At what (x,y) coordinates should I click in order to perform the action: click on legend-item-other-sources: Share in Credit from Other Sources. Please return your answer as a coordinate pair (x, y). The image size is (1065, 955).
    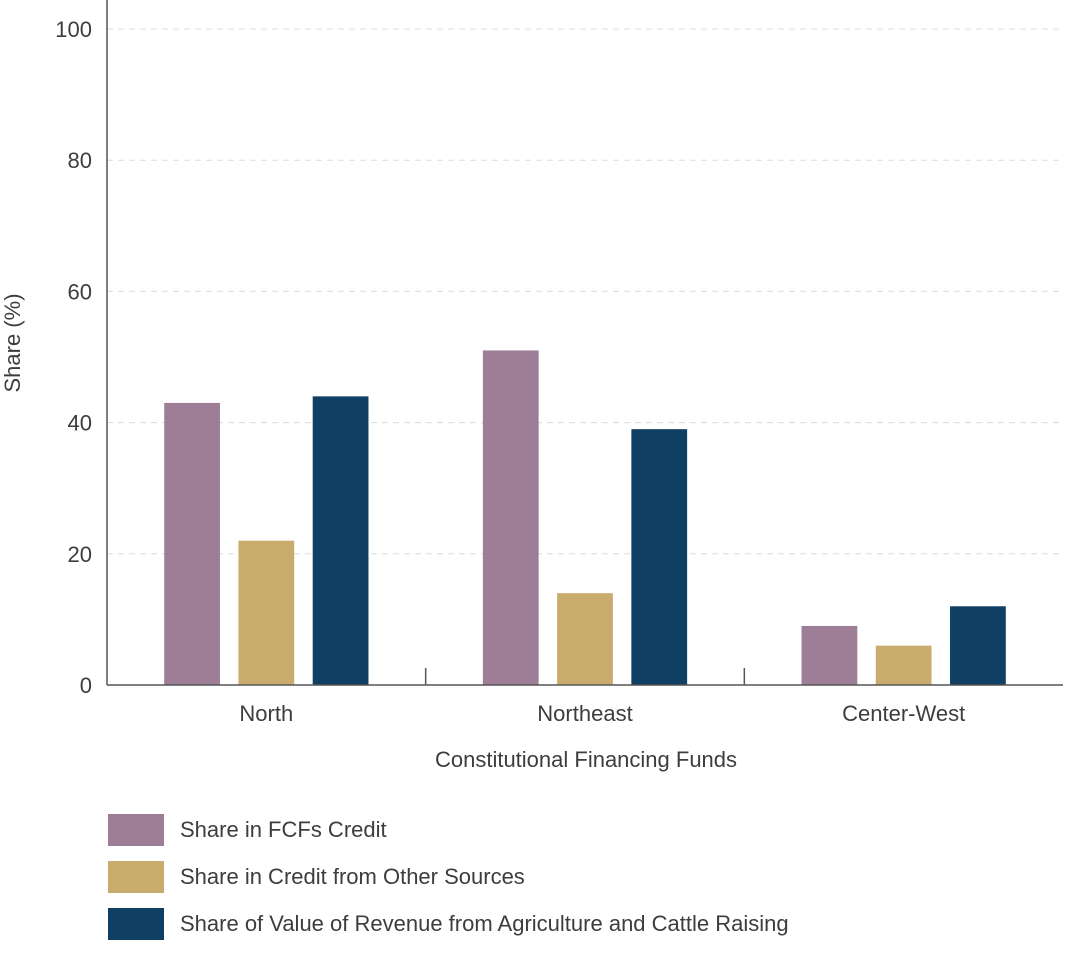
    Looking at the image, I should click on (448, 877).